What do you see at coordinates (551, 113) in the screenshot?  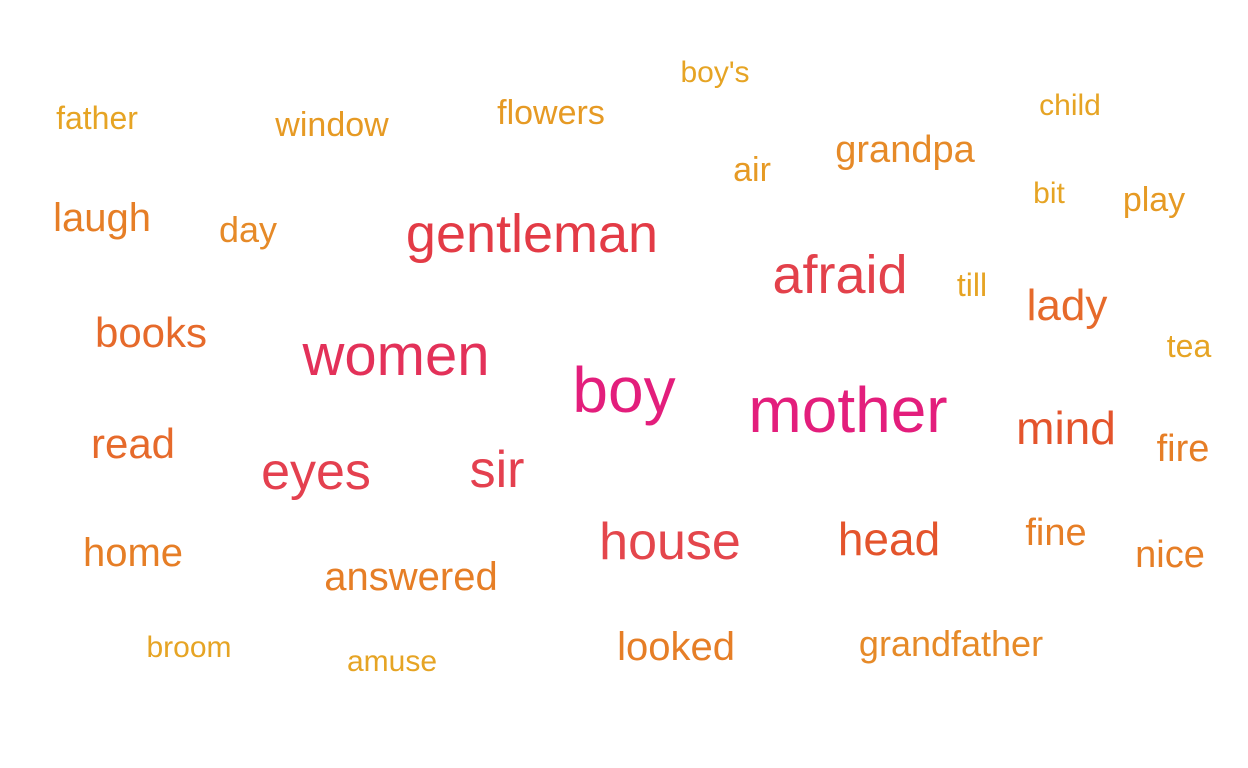 I see `word-flowers: flowers` at bounding box center [551, 113].